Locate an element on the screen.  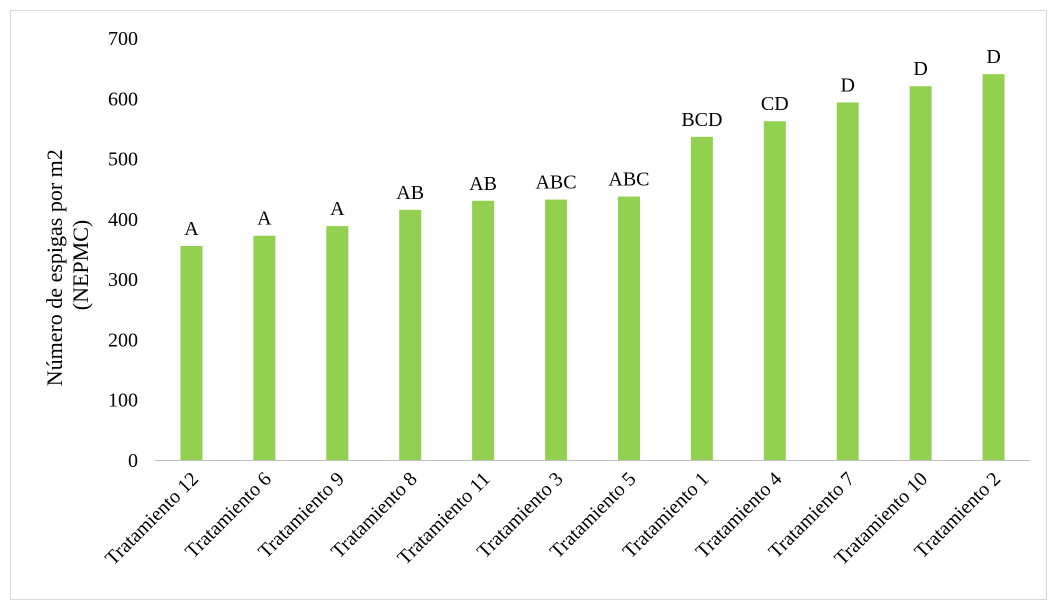
y-tick-label: 400 is located at coordinates (123, 220).